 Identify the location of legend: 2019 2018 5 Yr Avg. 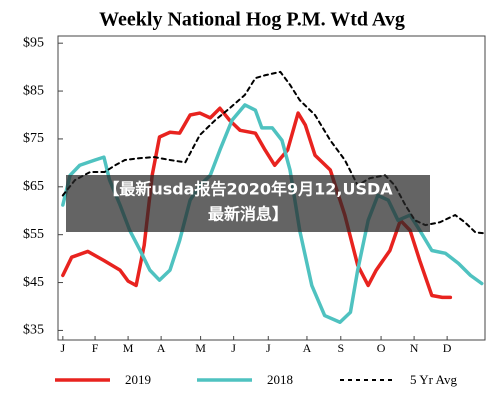
(256, 379).